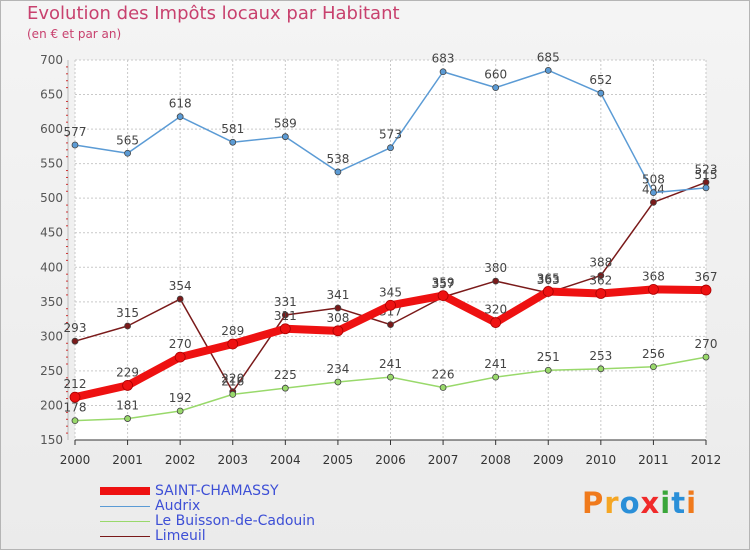 This screenshot has width=750, height=550. I want to click on data-label: 293, so click(75, 328).